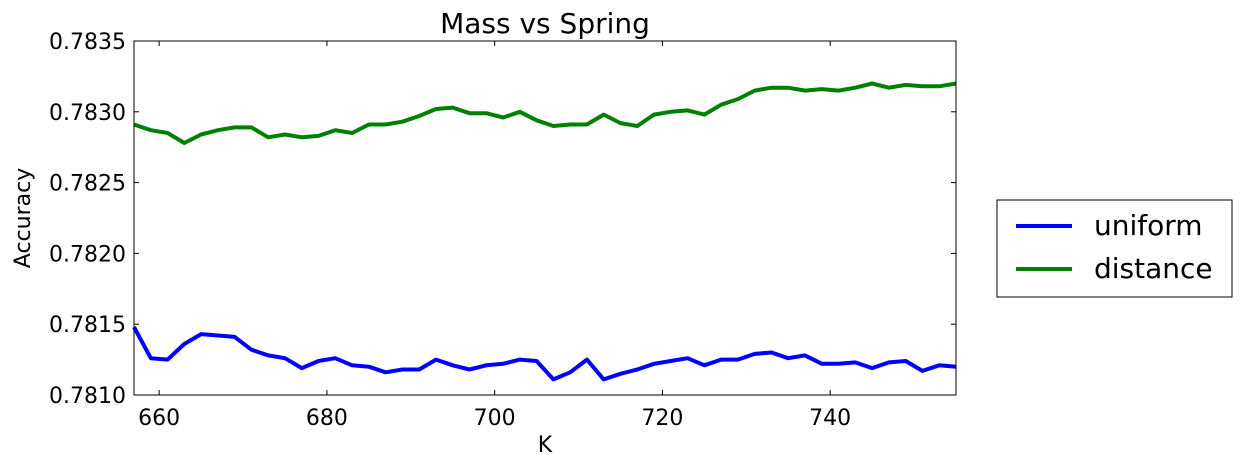 This screenshot has height=466, width=1242. I want to click on y-tick-label: 0.7815, so click(87, 325).